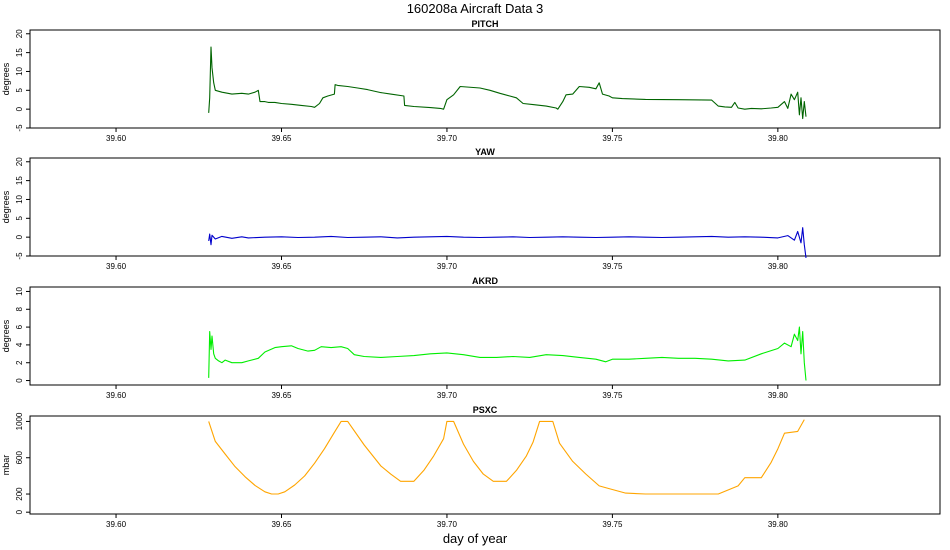 This screenshot has width=950, height=550. I want to click on akrd-ytick-label: 4, so click(19, 344).